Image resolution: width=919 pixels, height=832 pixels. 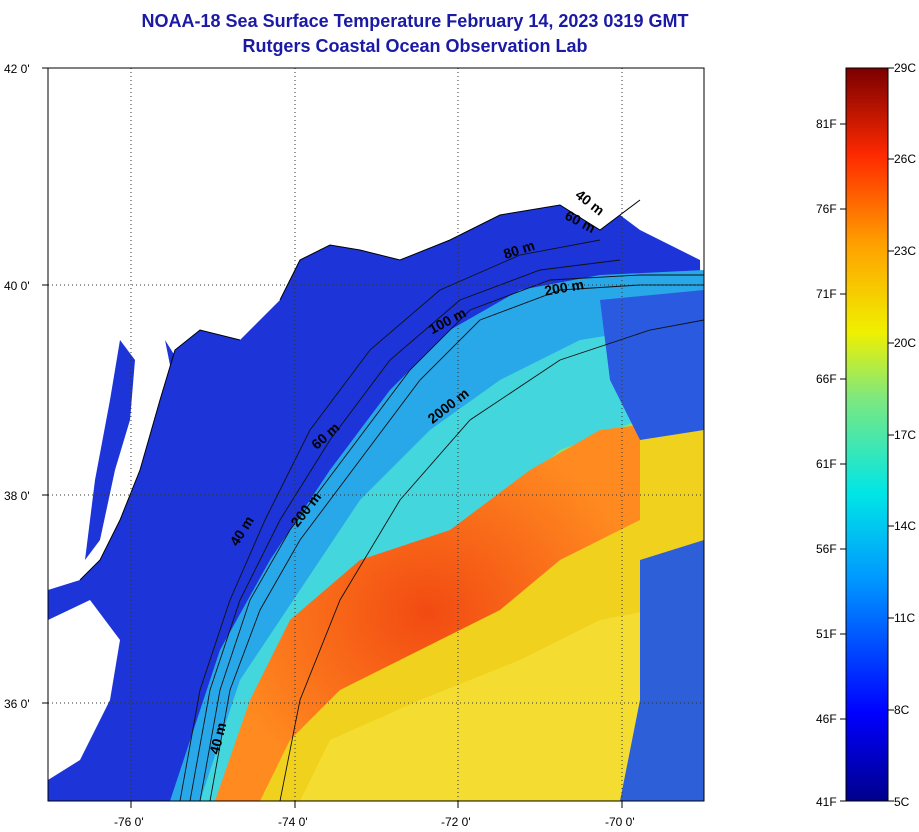 I want to click on colorbar-f-label: 61F, so click(x=826, y=464).